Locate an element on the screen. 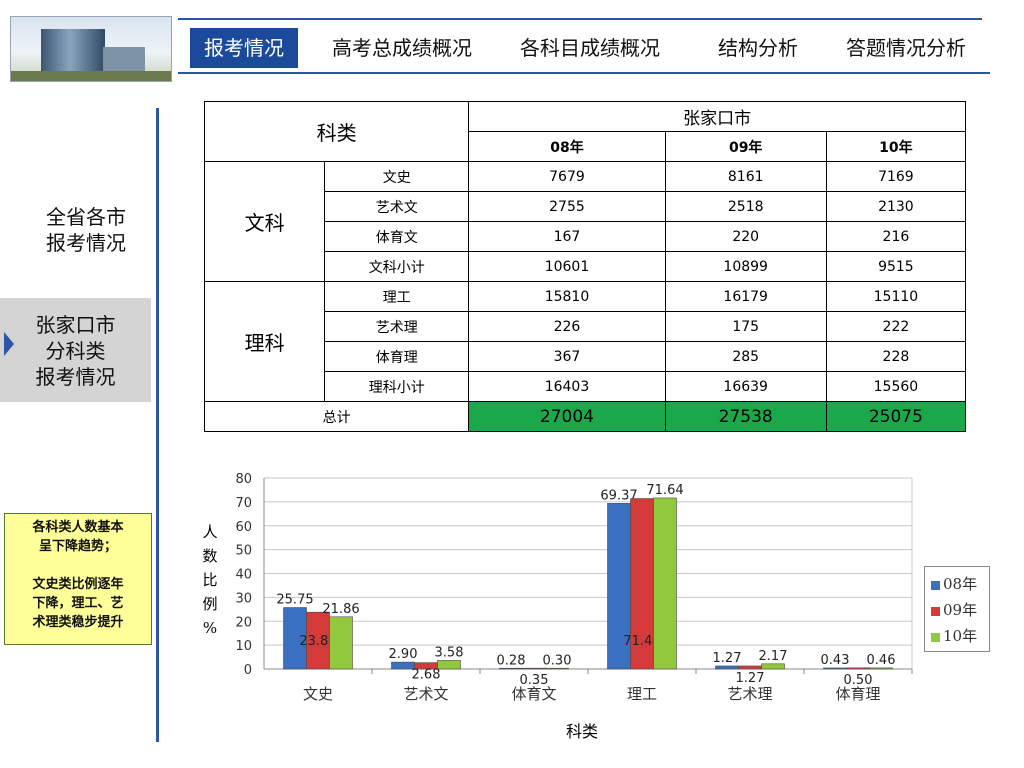 Image resolution: width=1024 pixels, height=768 pixels. table-cell: 367 is located at coordinates (567, 356).